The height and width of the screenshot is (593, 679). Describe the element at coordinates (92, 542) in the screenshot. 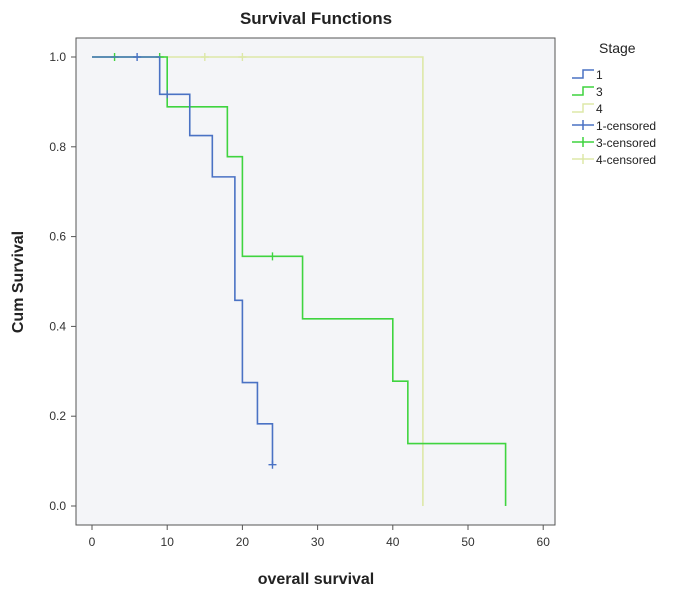

I see `x-tick-label: 0` at that location.